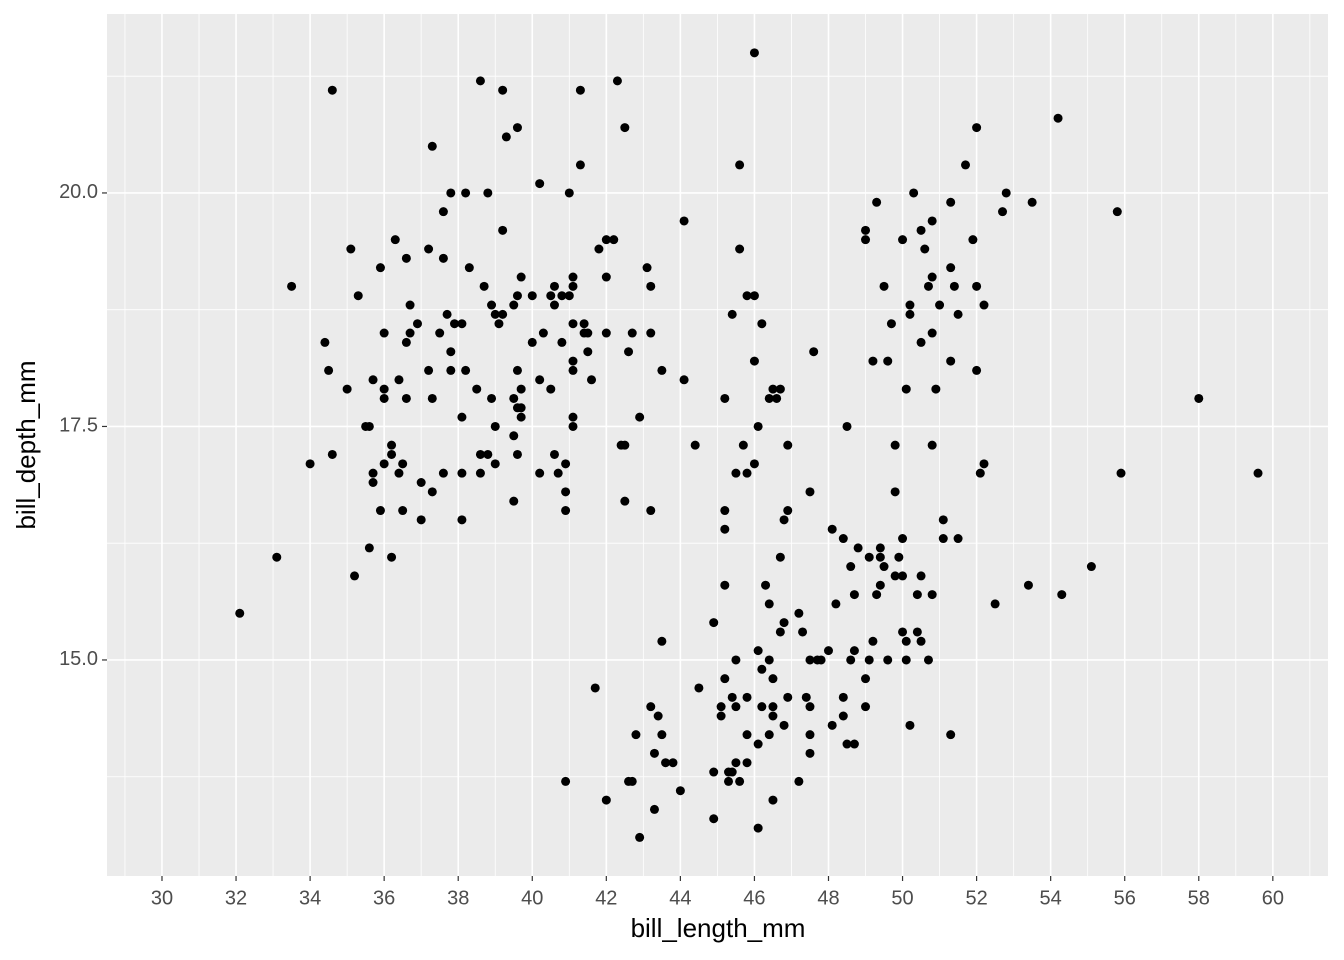  What do you see at coordinates (718, 928) in the screenshot?
I see `x-axis-title: bill_length_mm` at bounding box center [718, 928].